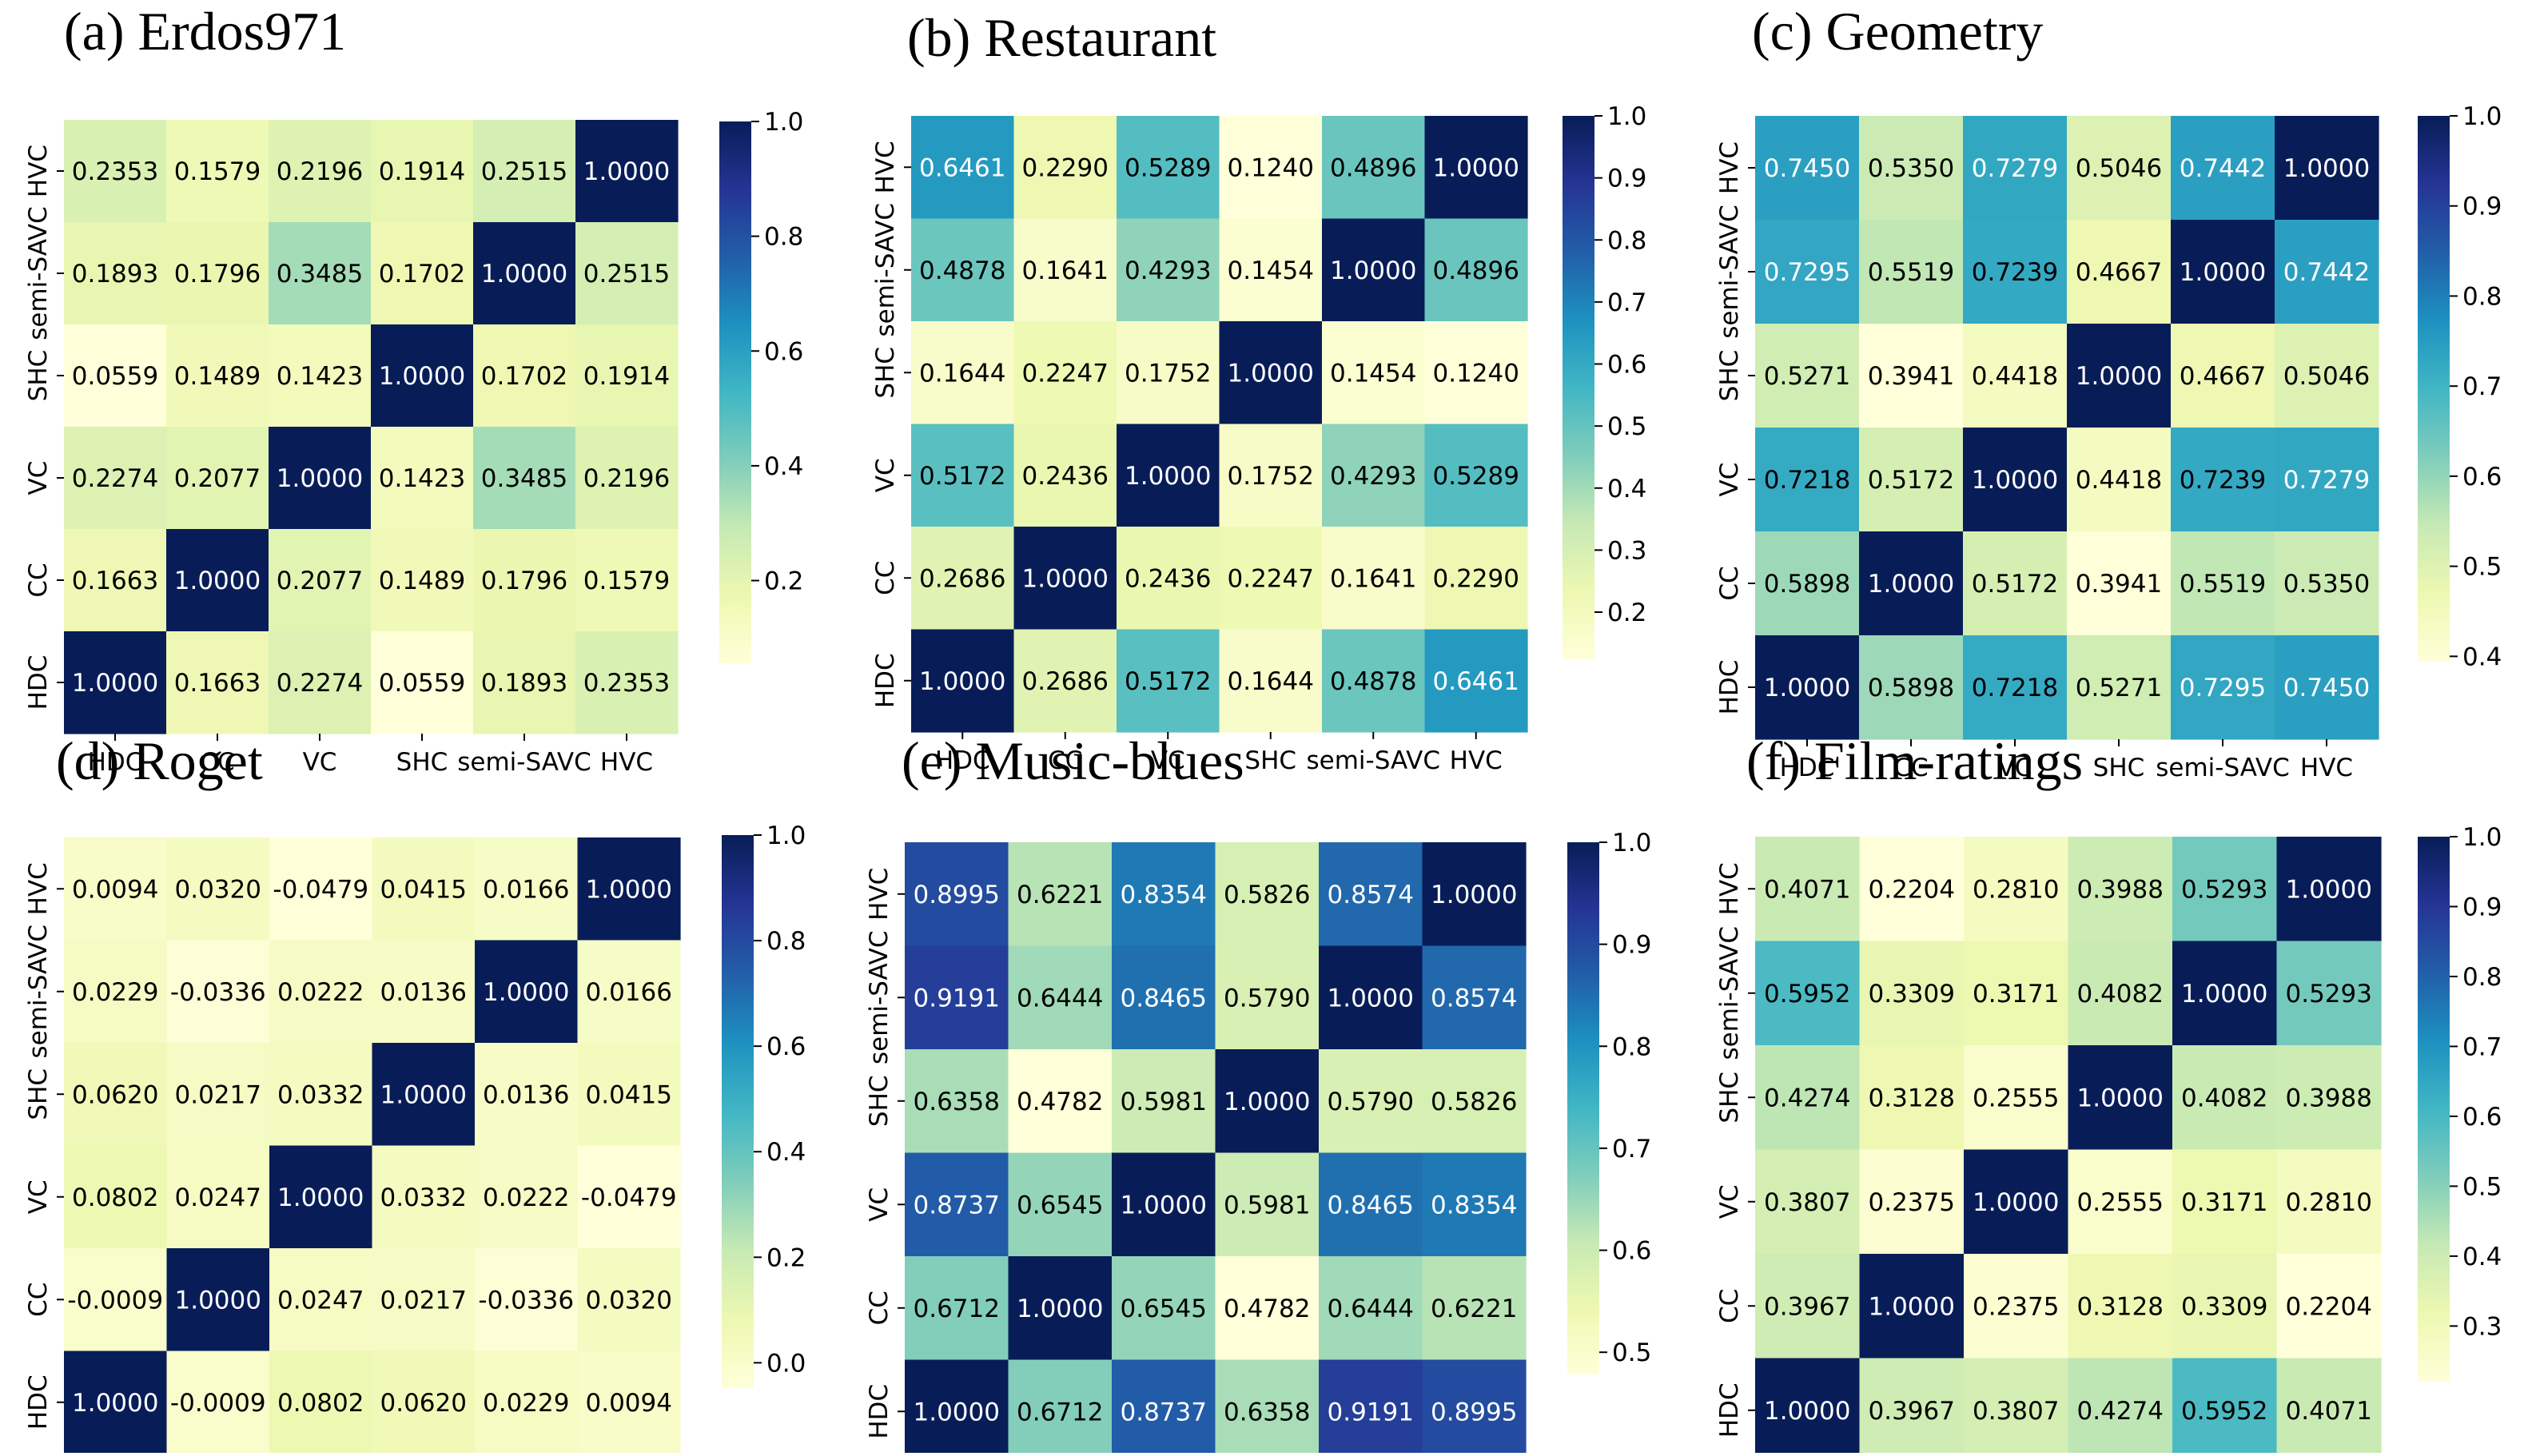 Image resolution: width=2524 pixels, height=1456 pixels. What do you see at coordinates (1476, 271) in the screenshot?
I see `cell-value-label: 0.4896` at bounding box center [1476, 271].